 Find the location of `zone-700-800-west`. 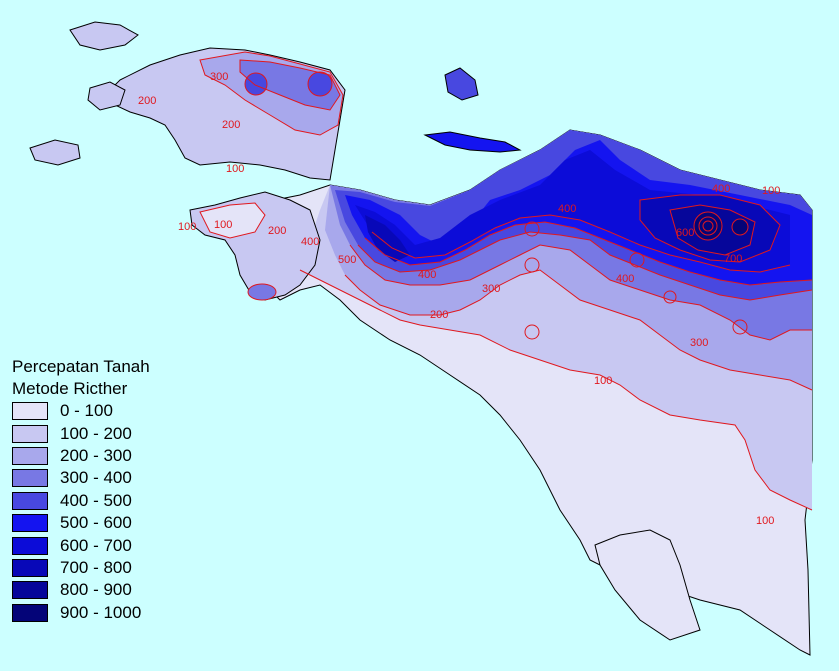

zone-700-800-west is located at coordinates (387, 238).